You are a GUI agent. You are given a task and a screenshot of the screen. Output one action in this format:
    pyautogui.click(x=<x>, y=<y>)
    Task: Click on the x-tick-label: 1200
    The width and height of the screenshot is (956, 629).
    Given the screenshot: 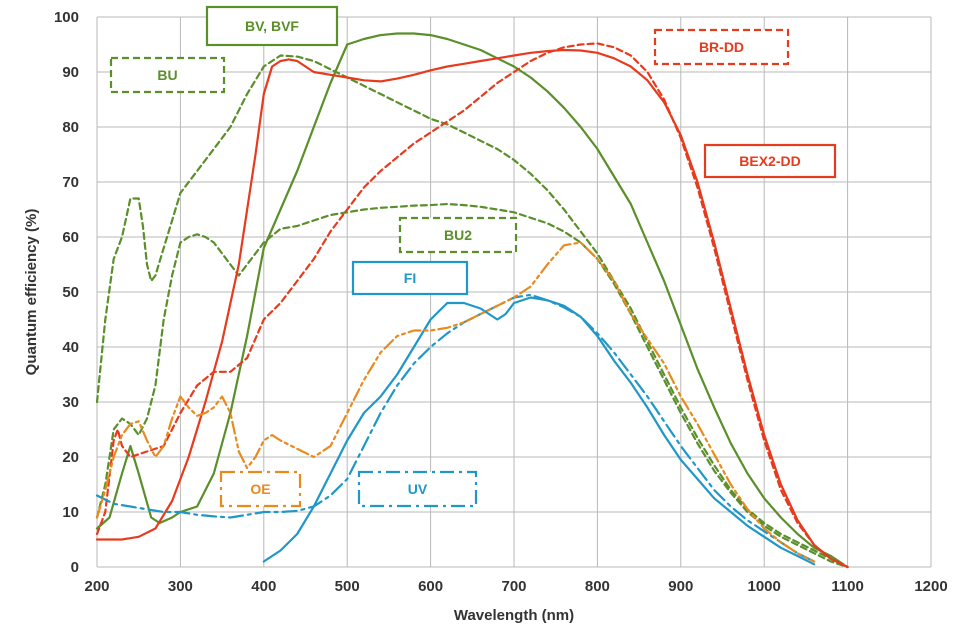 What is the action you would take?
    pyautogui.click(x=930, y=586)
    